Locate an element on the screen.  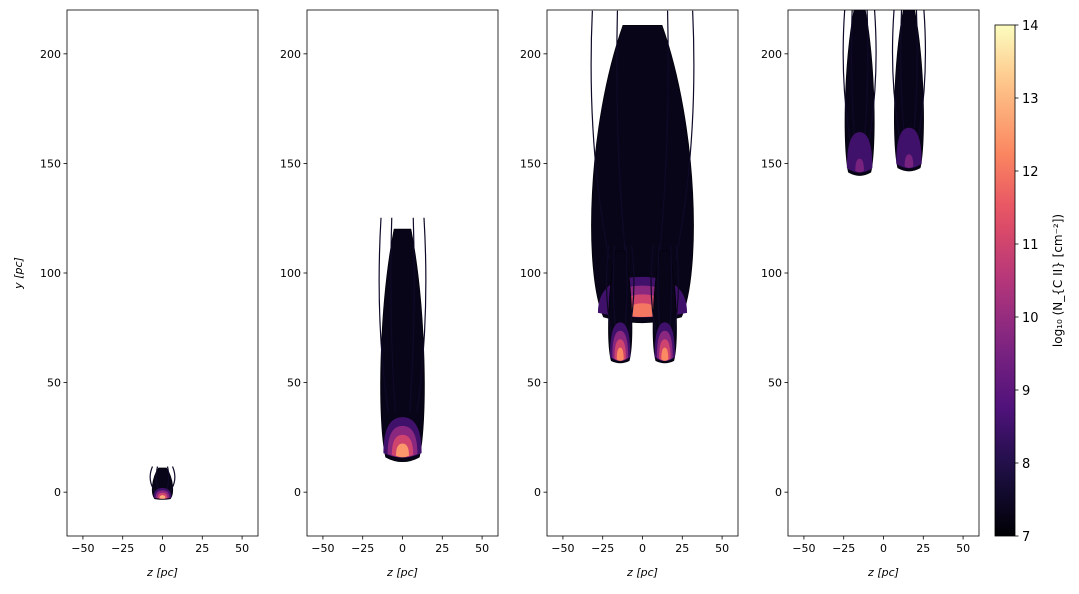
colorbar-tick-label: 8 is located at coordinates (1026, 464).